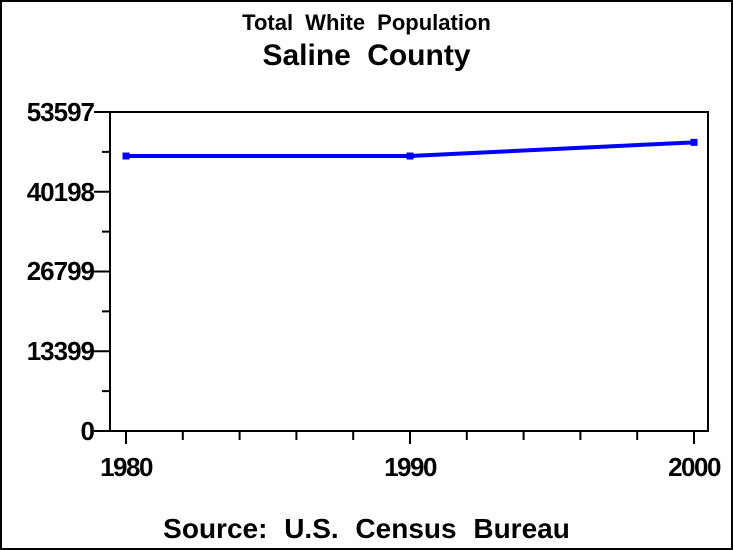  I want to click on source-footnote: Source: U.S. Census Bureau, so click(366, 528).